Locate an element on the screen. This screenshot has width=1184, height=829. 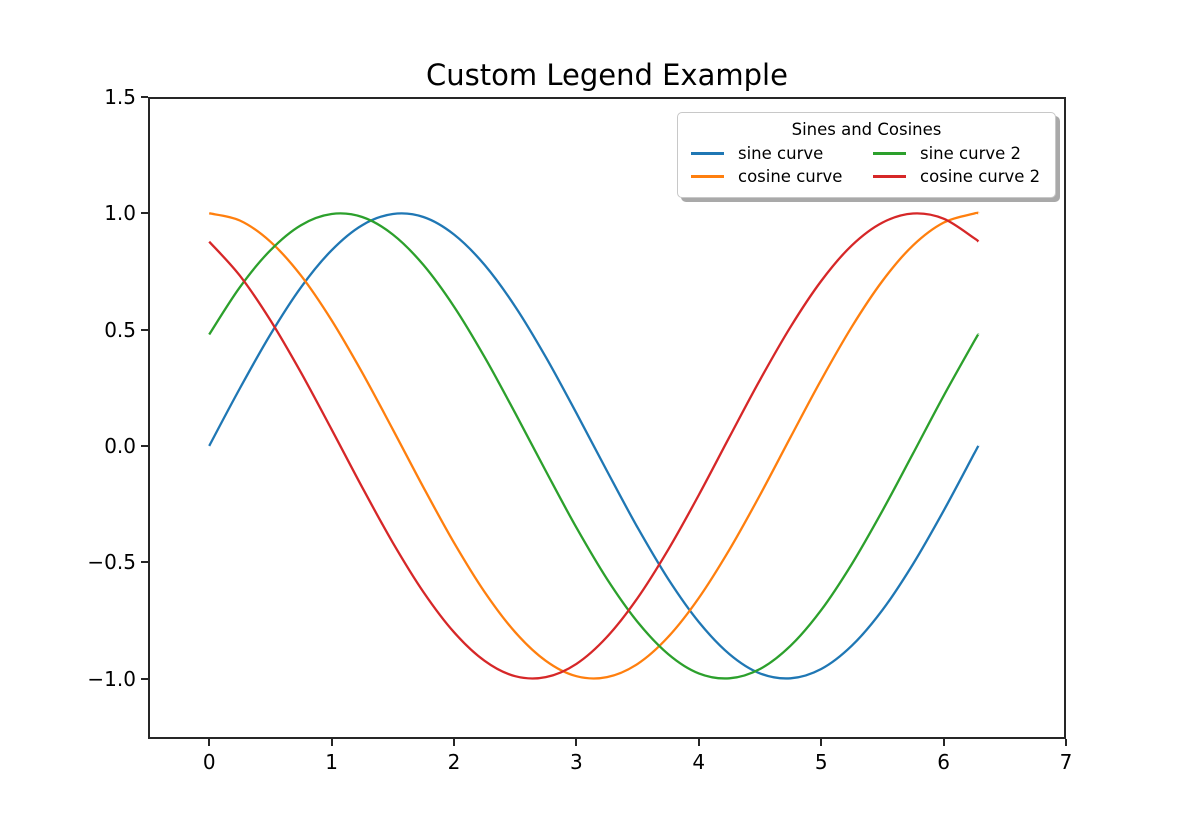
y-tick-label: 1.0 is located at coordinates (120, 213).